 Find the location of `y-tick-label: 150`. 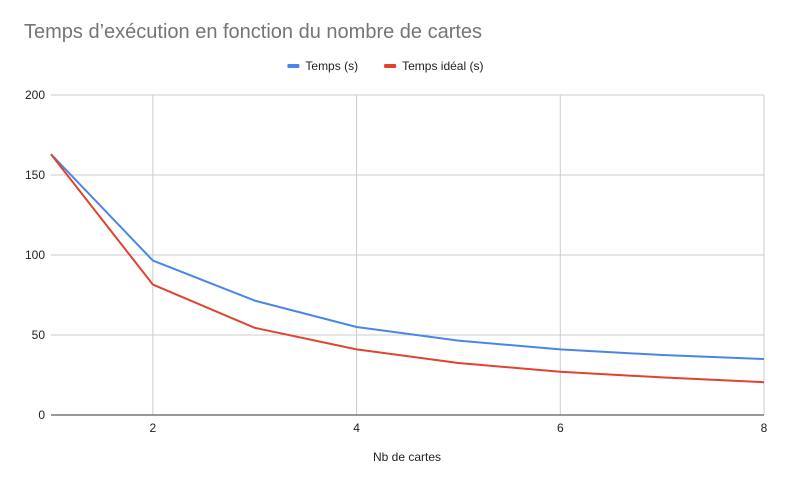

y-tick-label: 150 is located at coordinates (35, 175).